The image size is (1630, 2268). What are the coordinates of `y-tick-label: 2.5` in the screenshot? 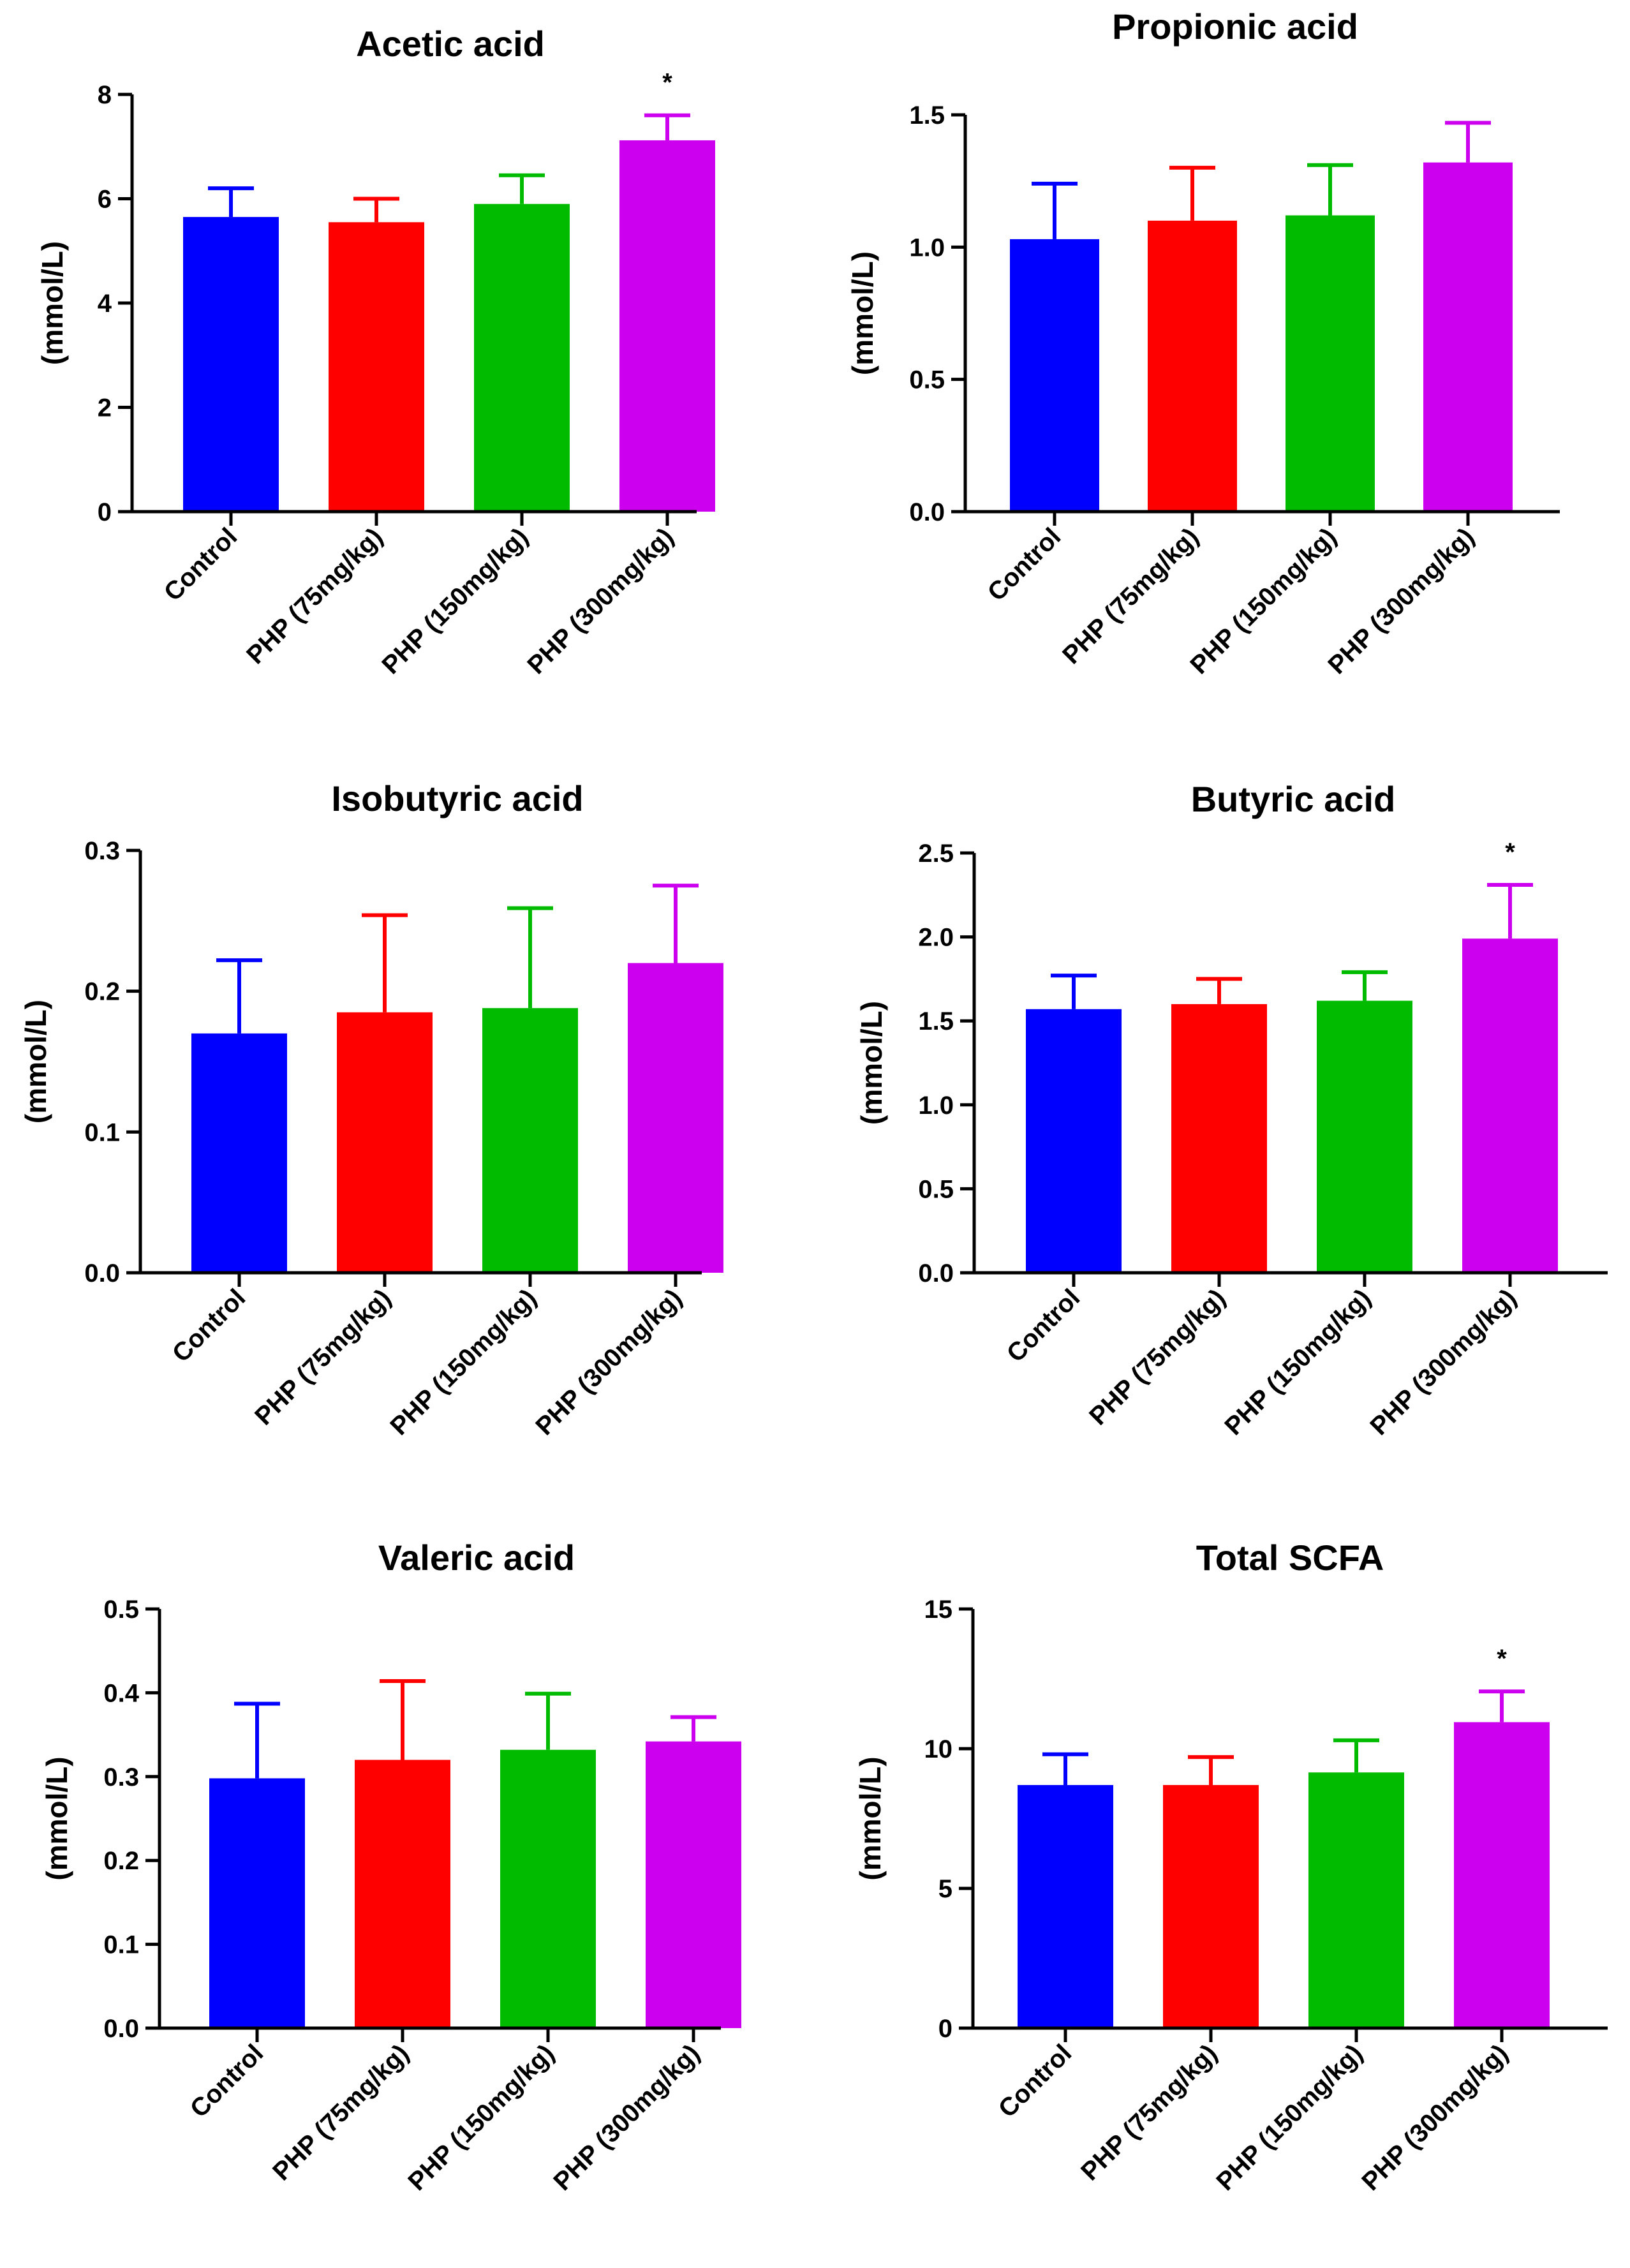 It's located at (936, 854).